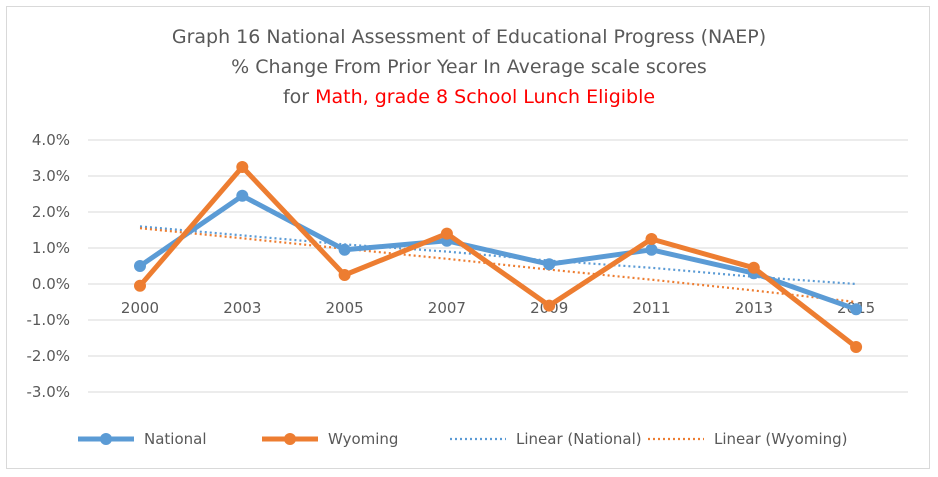 Image resolution: width=938 pixels, height=477 pixels. I want to click on x-tick-label: 2000, so click(140, 308).